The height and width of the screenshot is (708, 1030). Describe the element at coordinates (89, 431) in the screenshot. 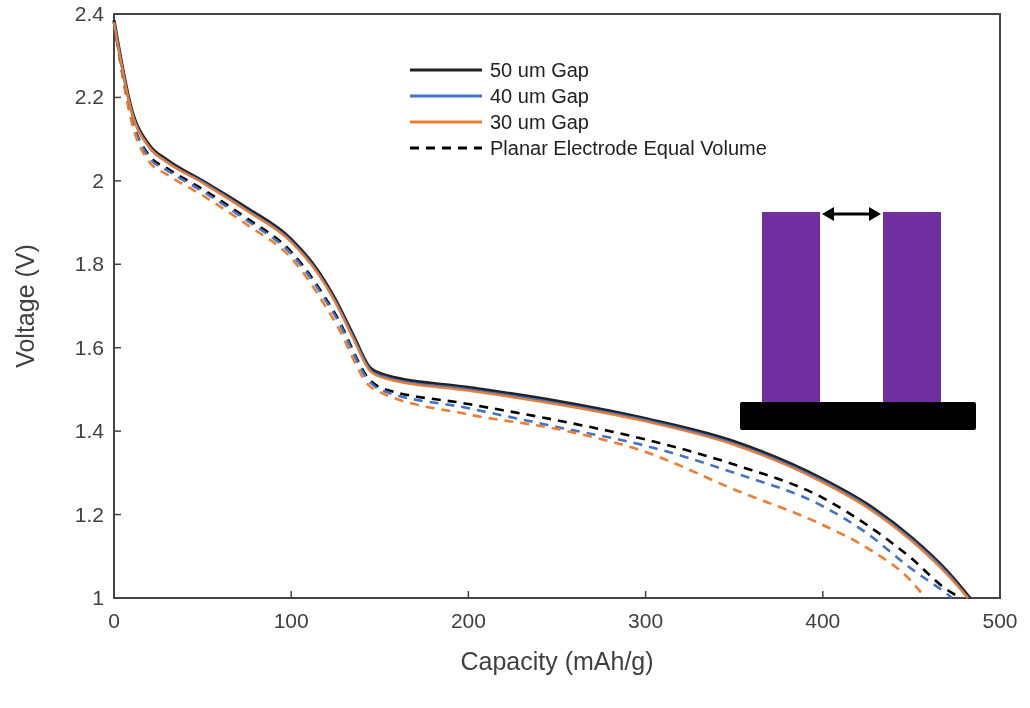

I see `y-tick-label: 1.4` at that location.